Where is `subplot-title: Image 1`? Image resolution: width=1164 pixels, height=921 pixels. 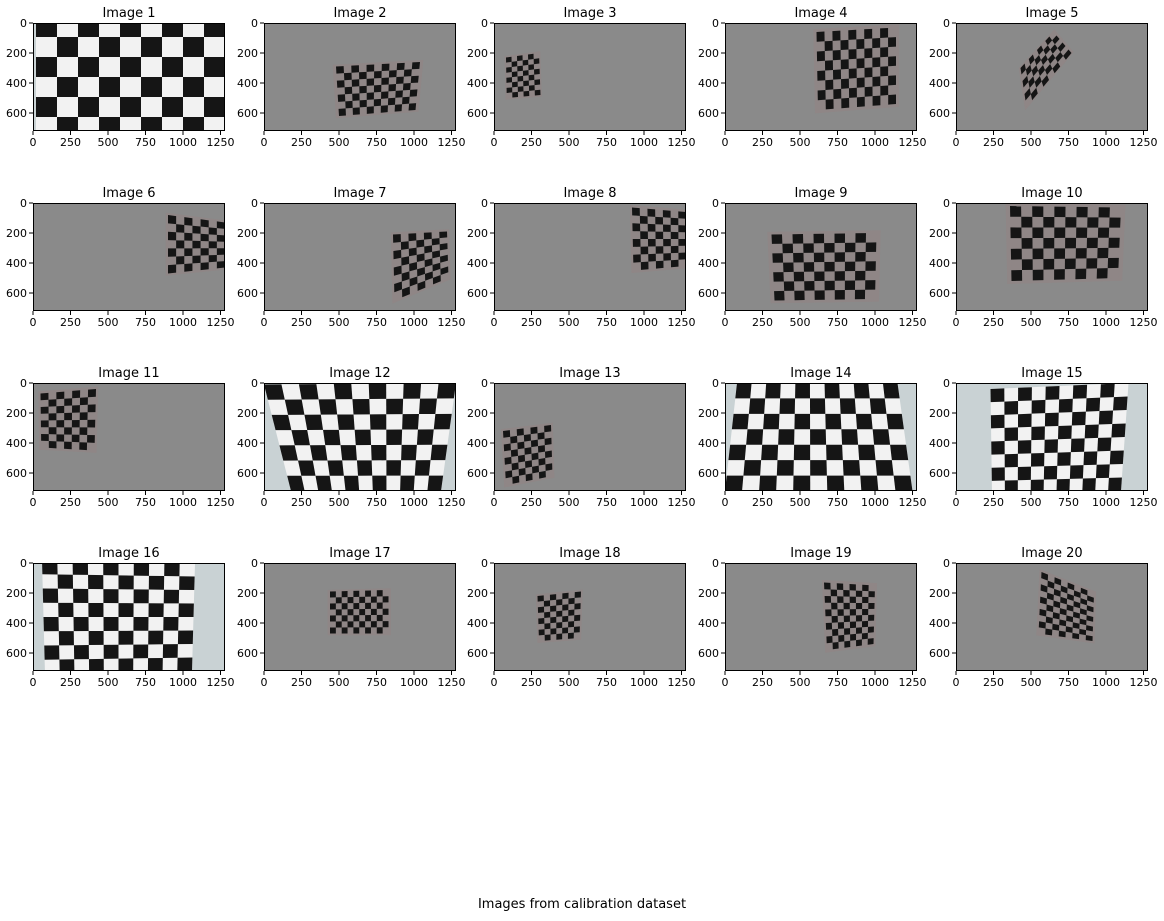 subplot-title: Image 1 is located at coordinates (128, 13).